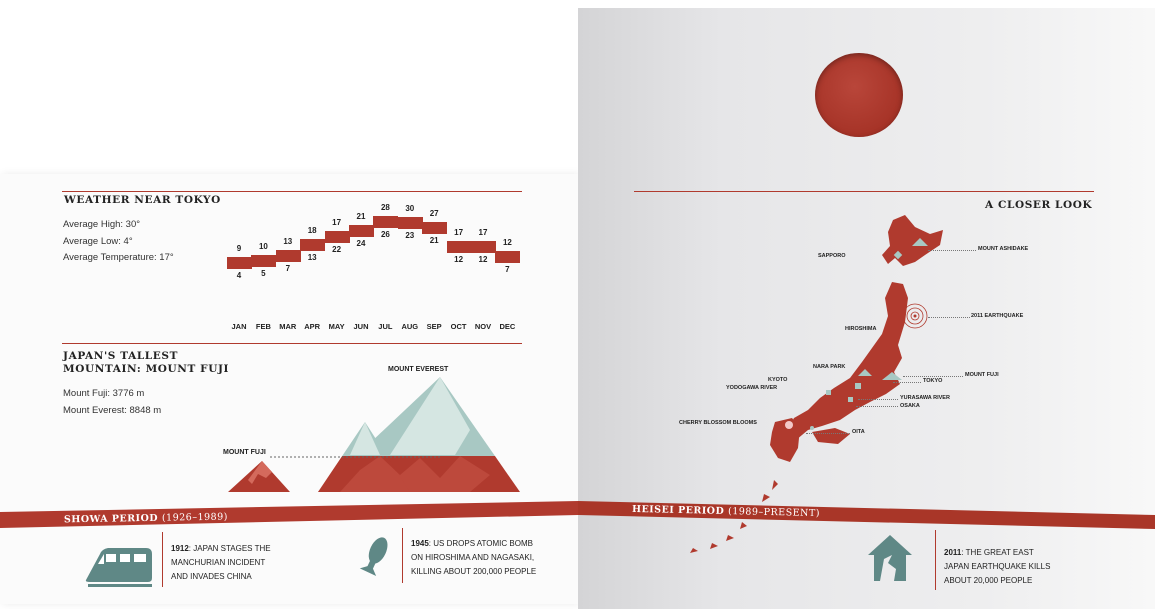 This screenshot has width=1155, height=609. What do you see at coordinates (195, 517) in the screenshot?
I see `showa-years: (1926–1989)` at bounding box center [195, 517].